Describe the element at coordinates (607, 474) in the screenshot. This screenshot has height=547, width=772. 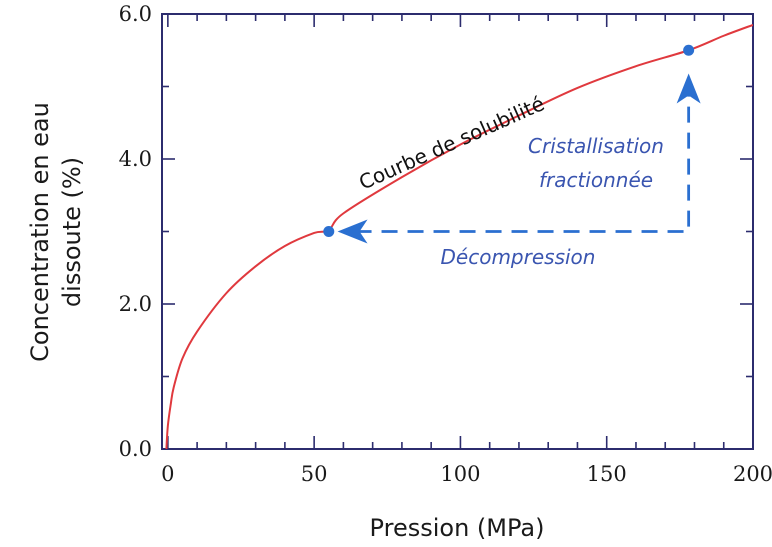
I see `x-tick-label: 150` at that location.